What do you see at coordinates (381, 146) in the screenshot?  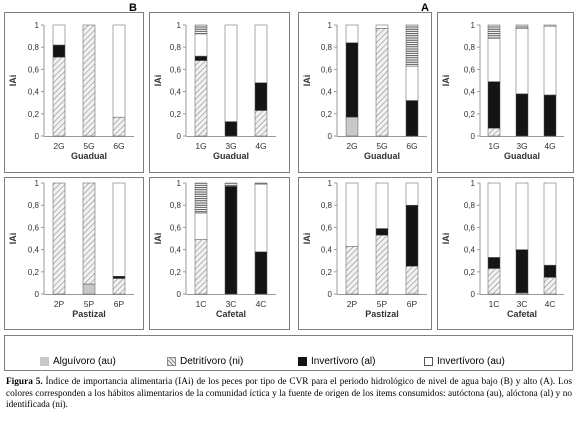 I see `x-tick-label: 5G` at bounding box center [381, 146].